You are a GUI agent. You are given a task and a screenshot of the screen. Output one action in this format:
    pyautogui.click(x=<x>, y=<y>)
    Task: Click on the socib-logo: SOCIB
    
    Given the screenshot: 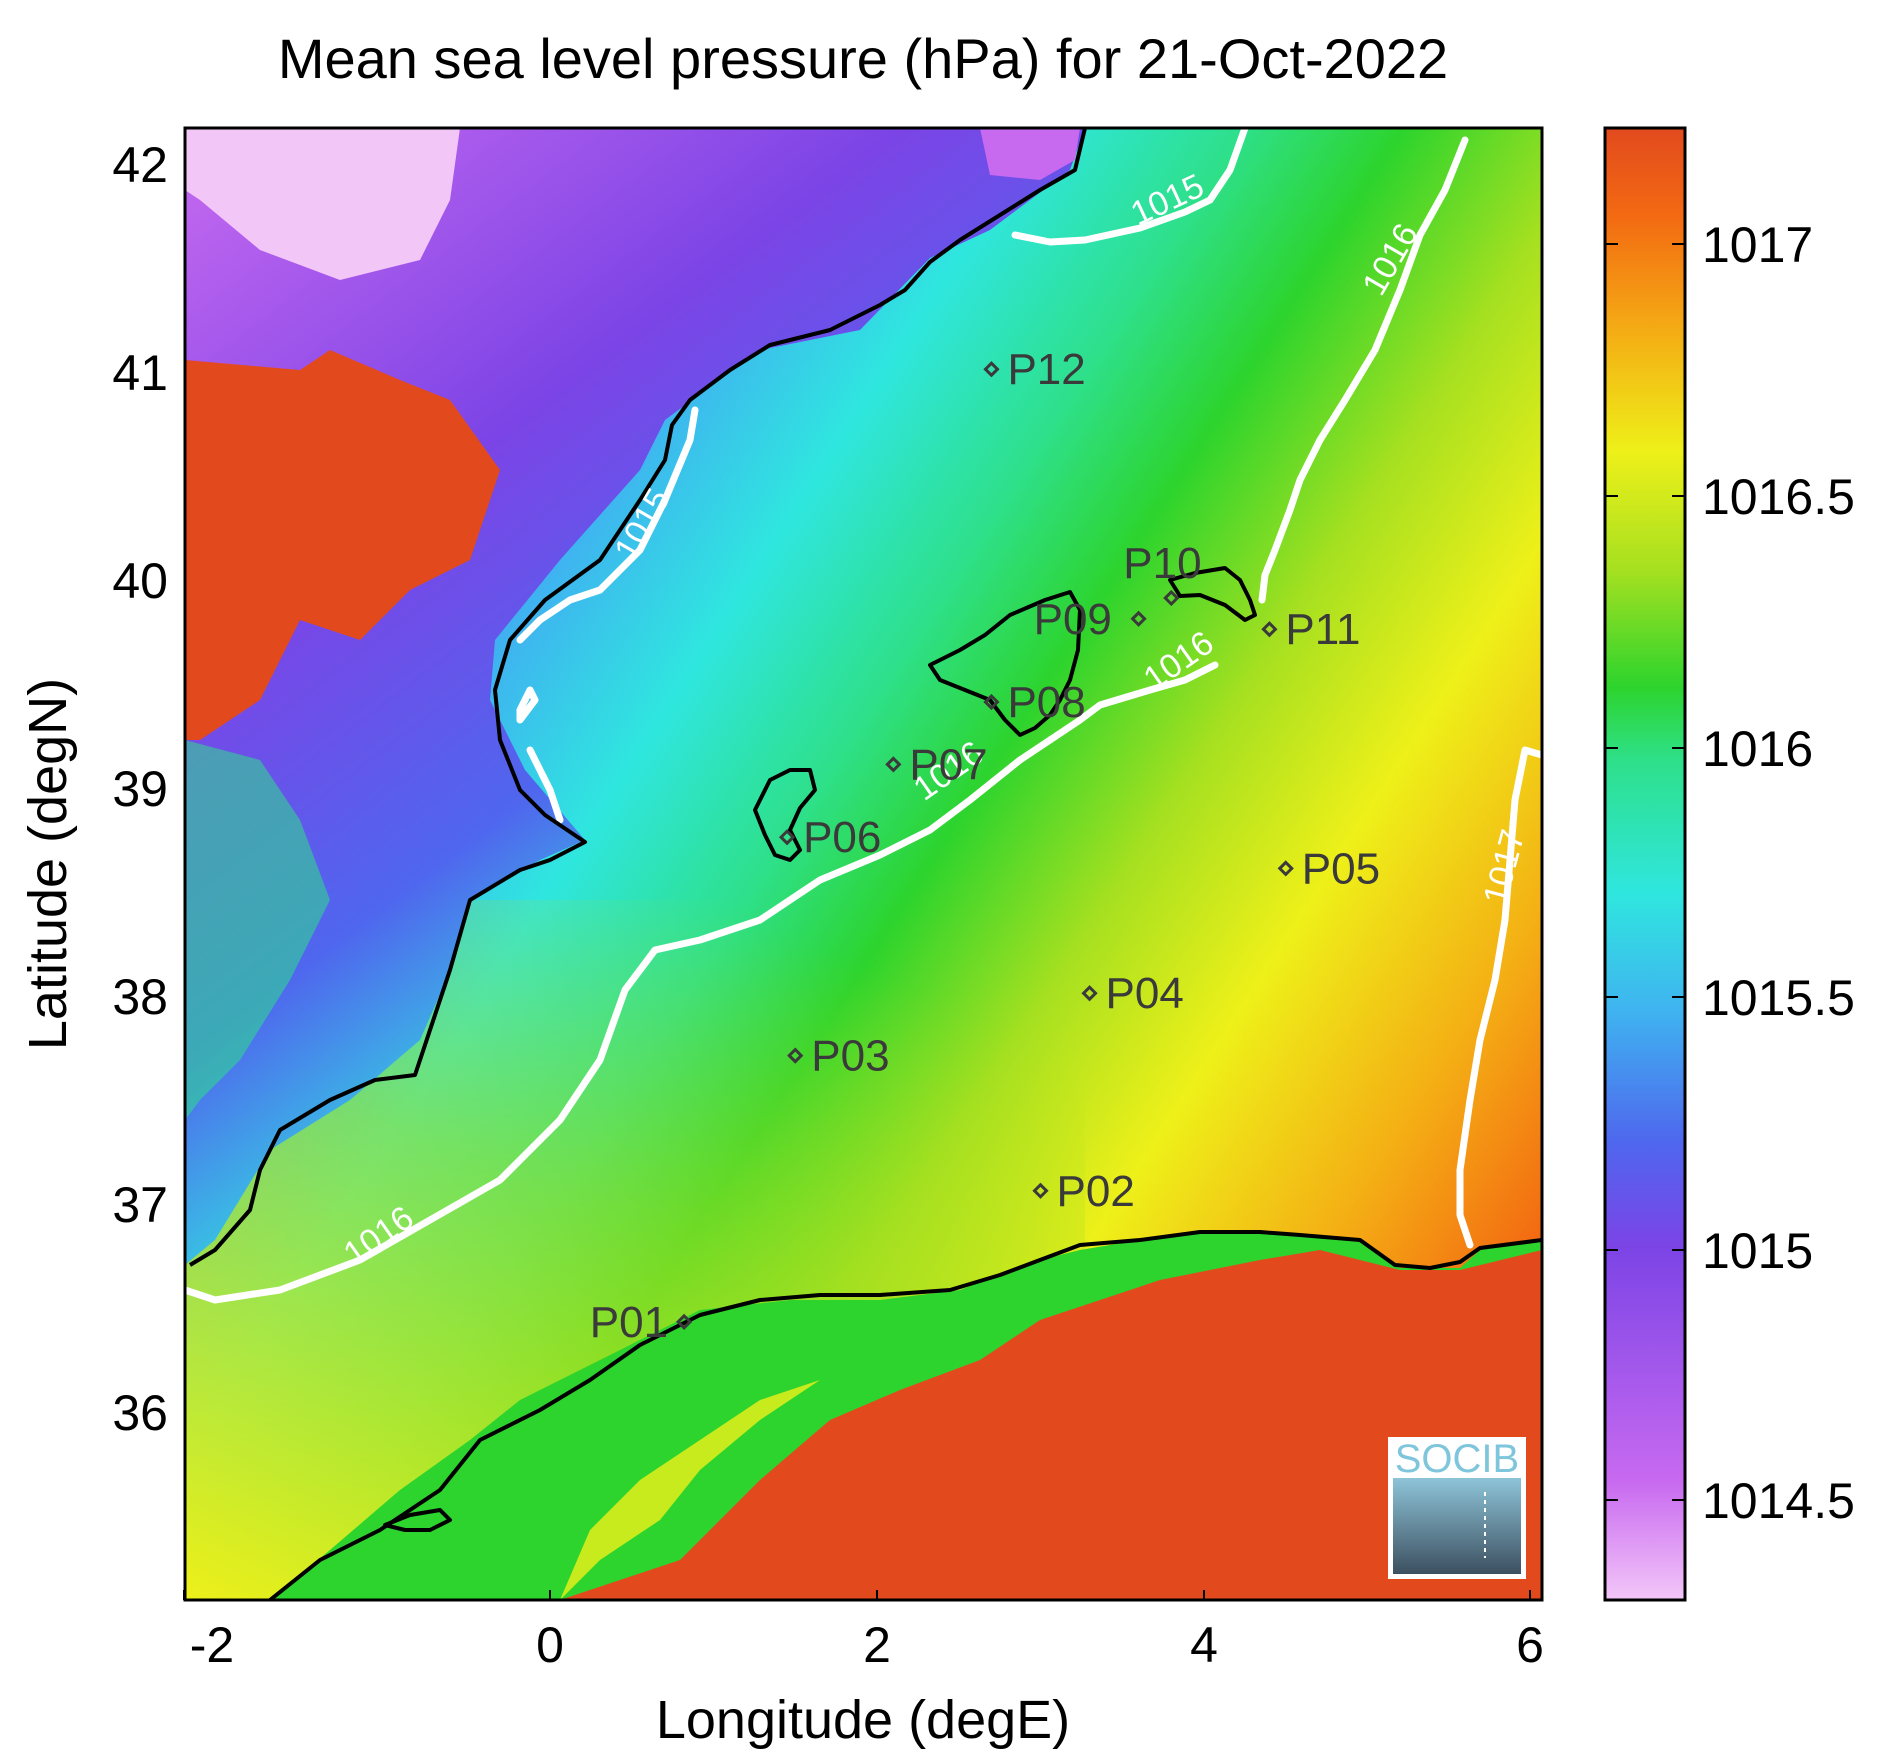 What is the action you would take?
    pyautogui.click(x=1457, y=1508)
    